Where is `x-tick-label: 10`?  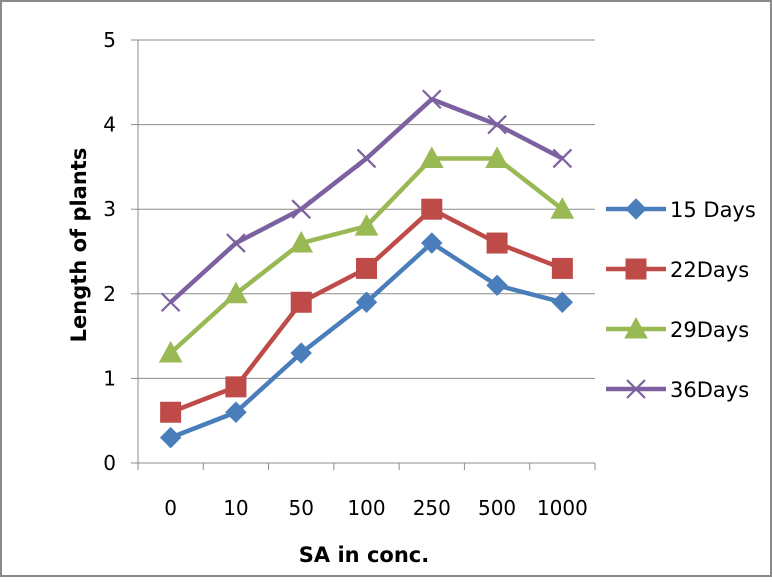
x-tick-label: 10 is located at coordinates (235, 508).